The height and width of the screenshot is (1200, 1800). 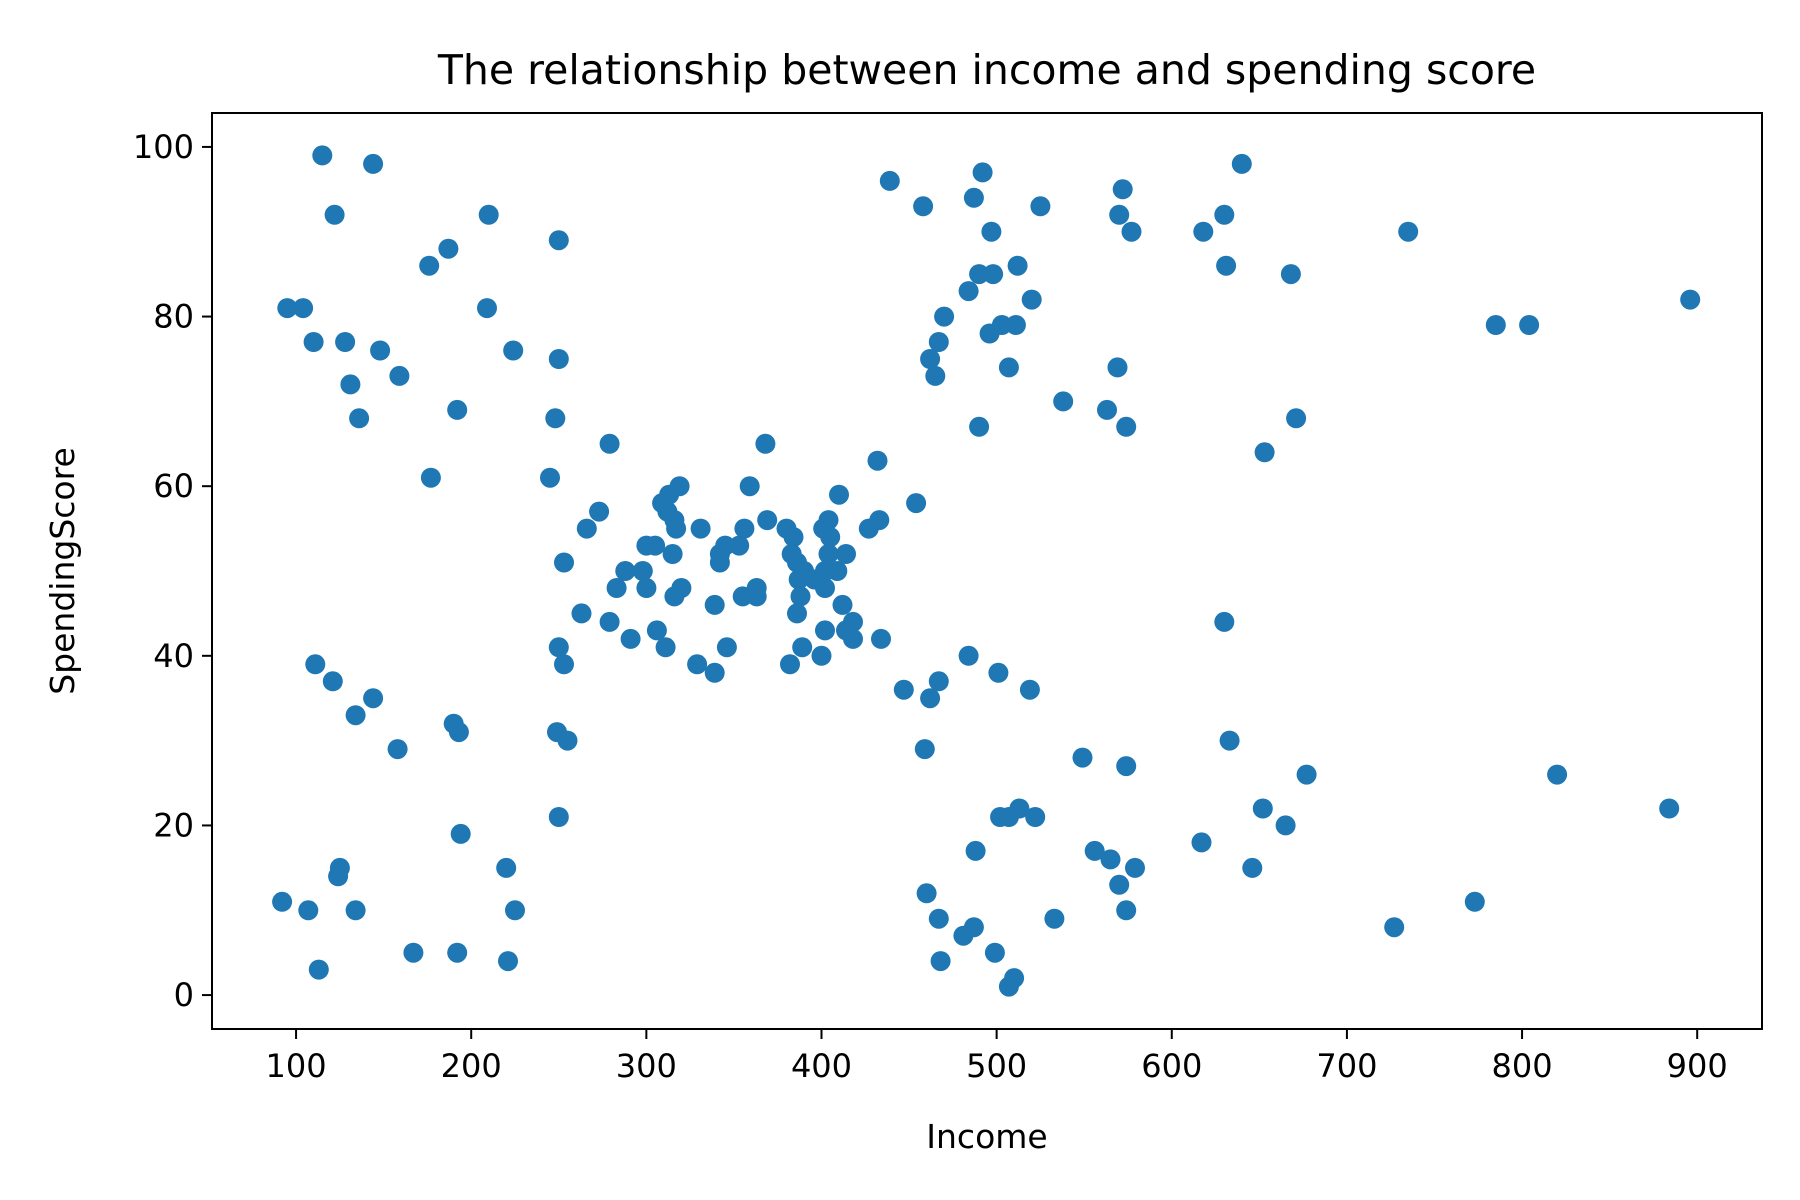 I want to click on x-tick-label: 300, so click(x=646, y=1066).